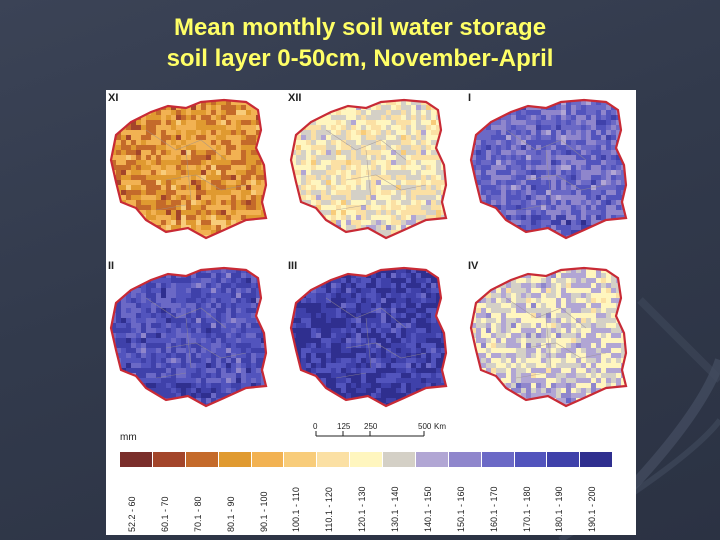 This screenshot has width=720, height=540. I want to click on map-panel-xii: XII, so click(372, 170).